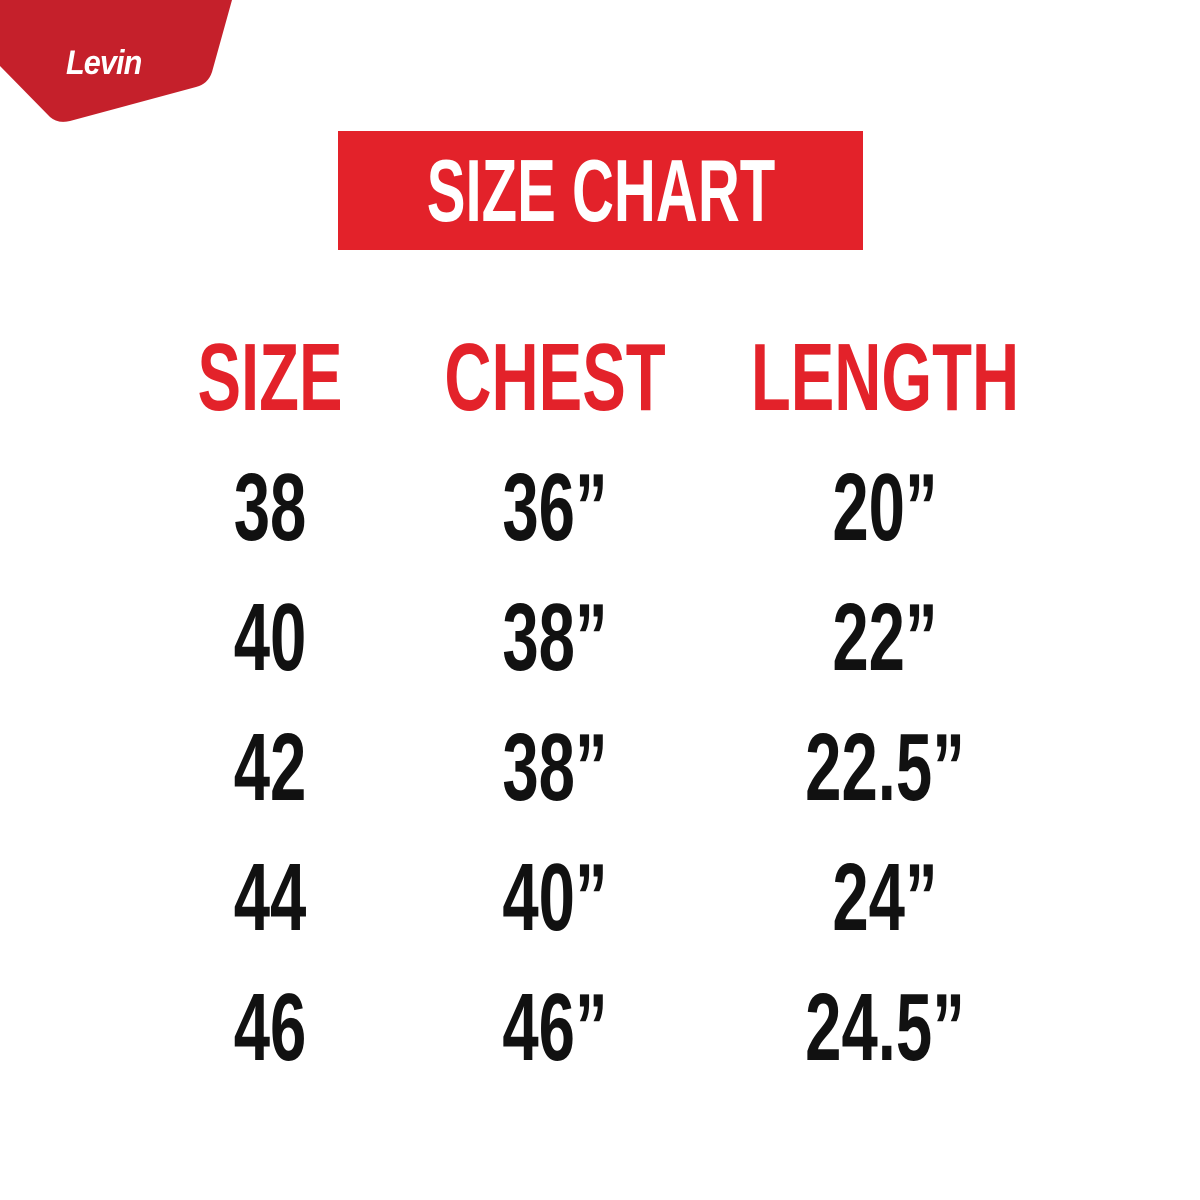 This screenshot has width=1200, height=1200. What do you see at coordinates (270, 637) in the screenshot?
I see `size-value: 40` at bounding box center [270, 637].